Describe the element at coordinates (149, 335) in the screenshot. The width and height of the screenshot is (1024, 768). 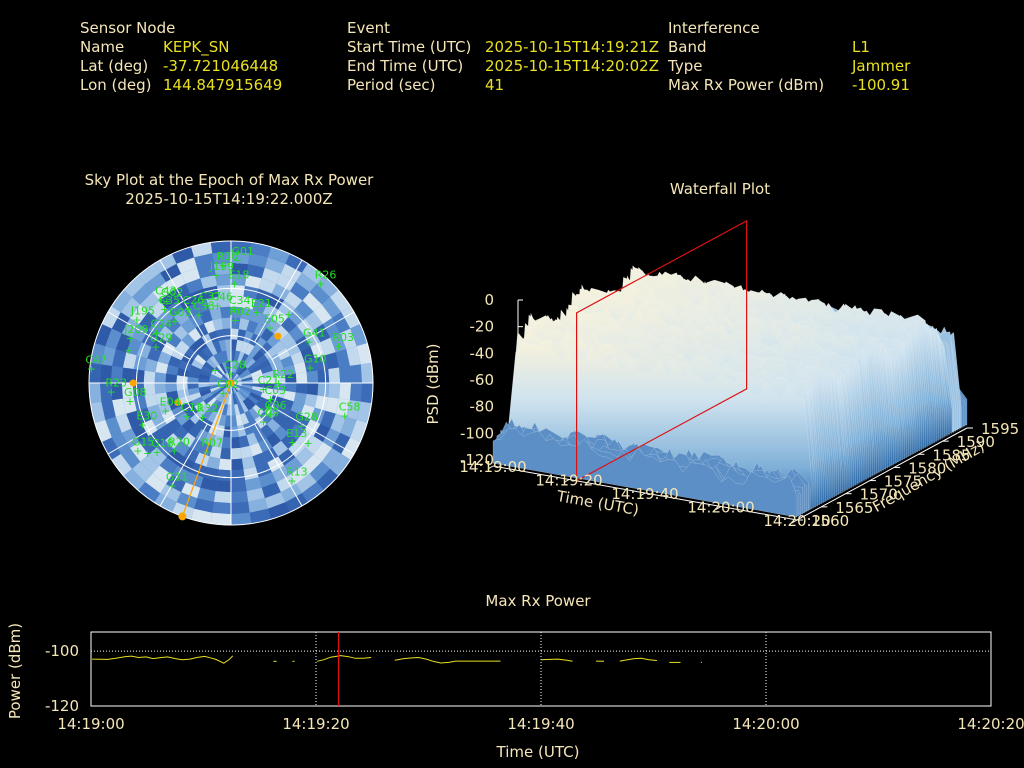
I see `sky-azimuth-spoke` at that location.